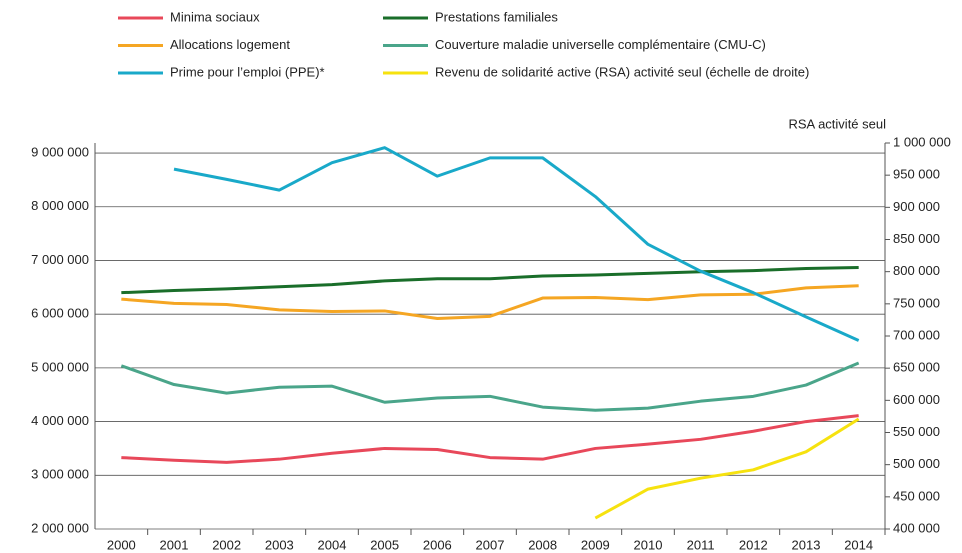 This screenshot has height=553, width=962. Describe the element at coordinates (916, 367) in the screenshot. I see `y2-tick-label: 650 000` at that location.